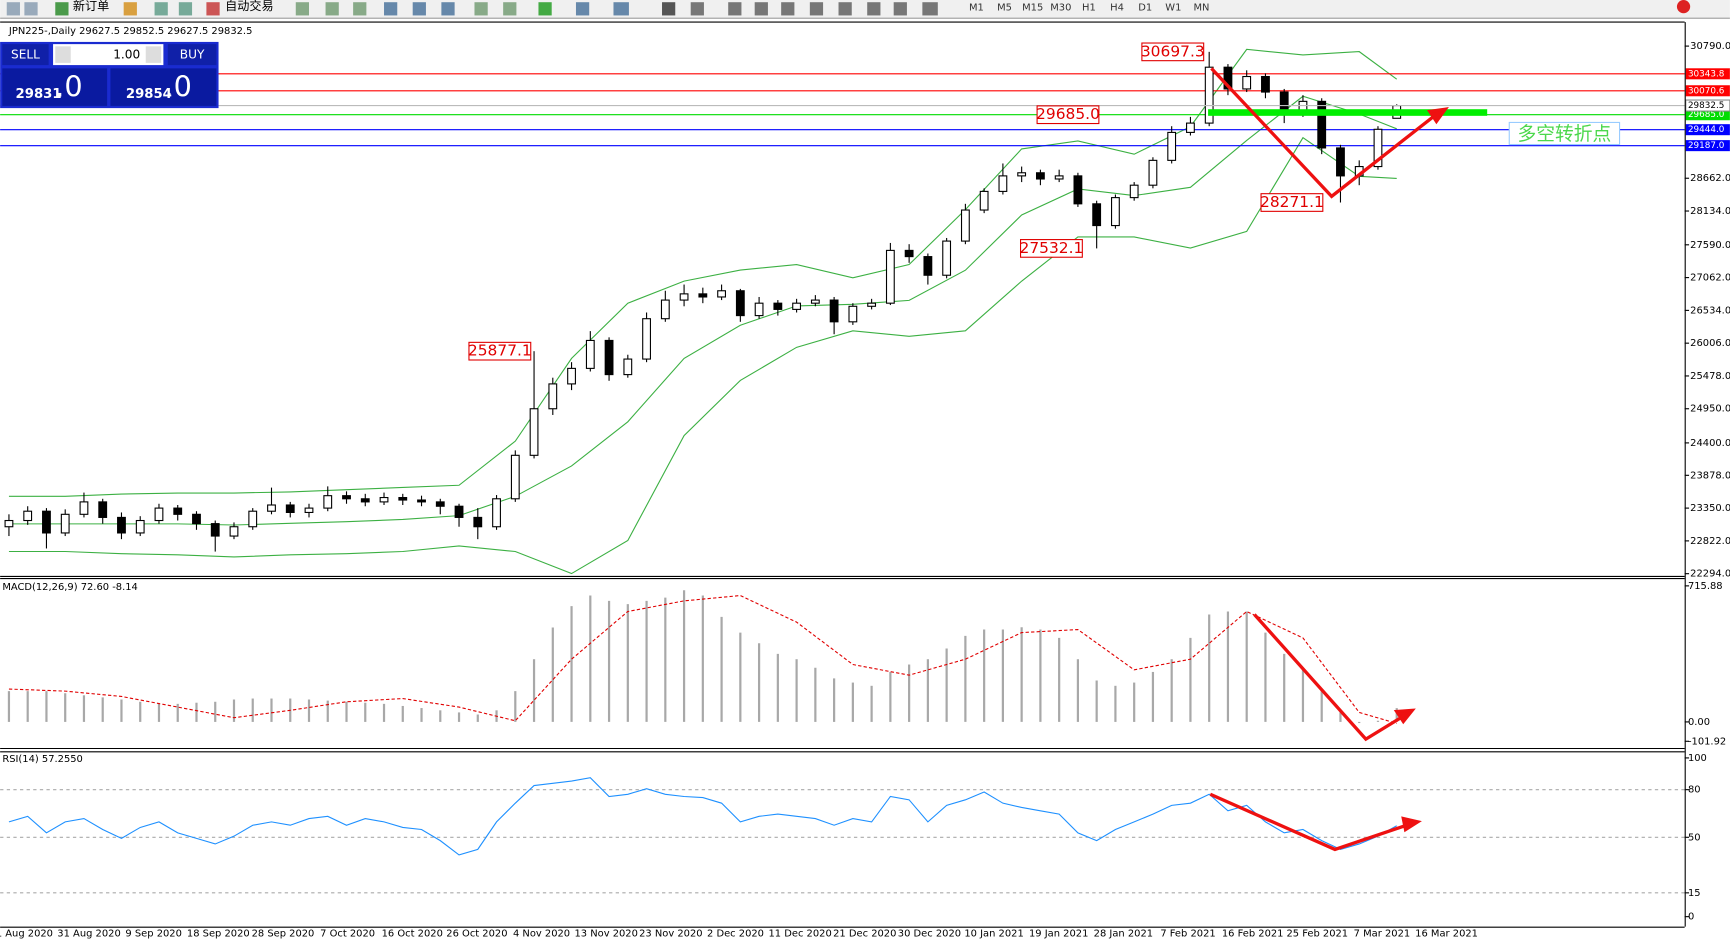  Describe the element at coordinates (1173, 8) in the screenshot. I see `timeframe: W1` at that location.